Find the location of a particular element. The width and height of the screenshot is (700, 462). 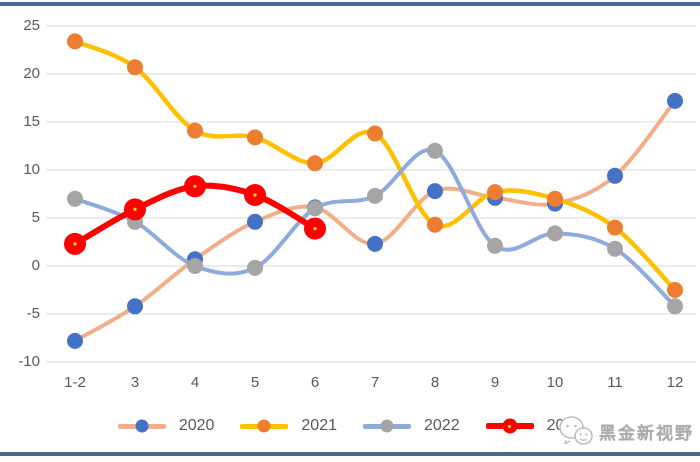

x-tick-label-5: 5 is located at coordinates (255, 382).